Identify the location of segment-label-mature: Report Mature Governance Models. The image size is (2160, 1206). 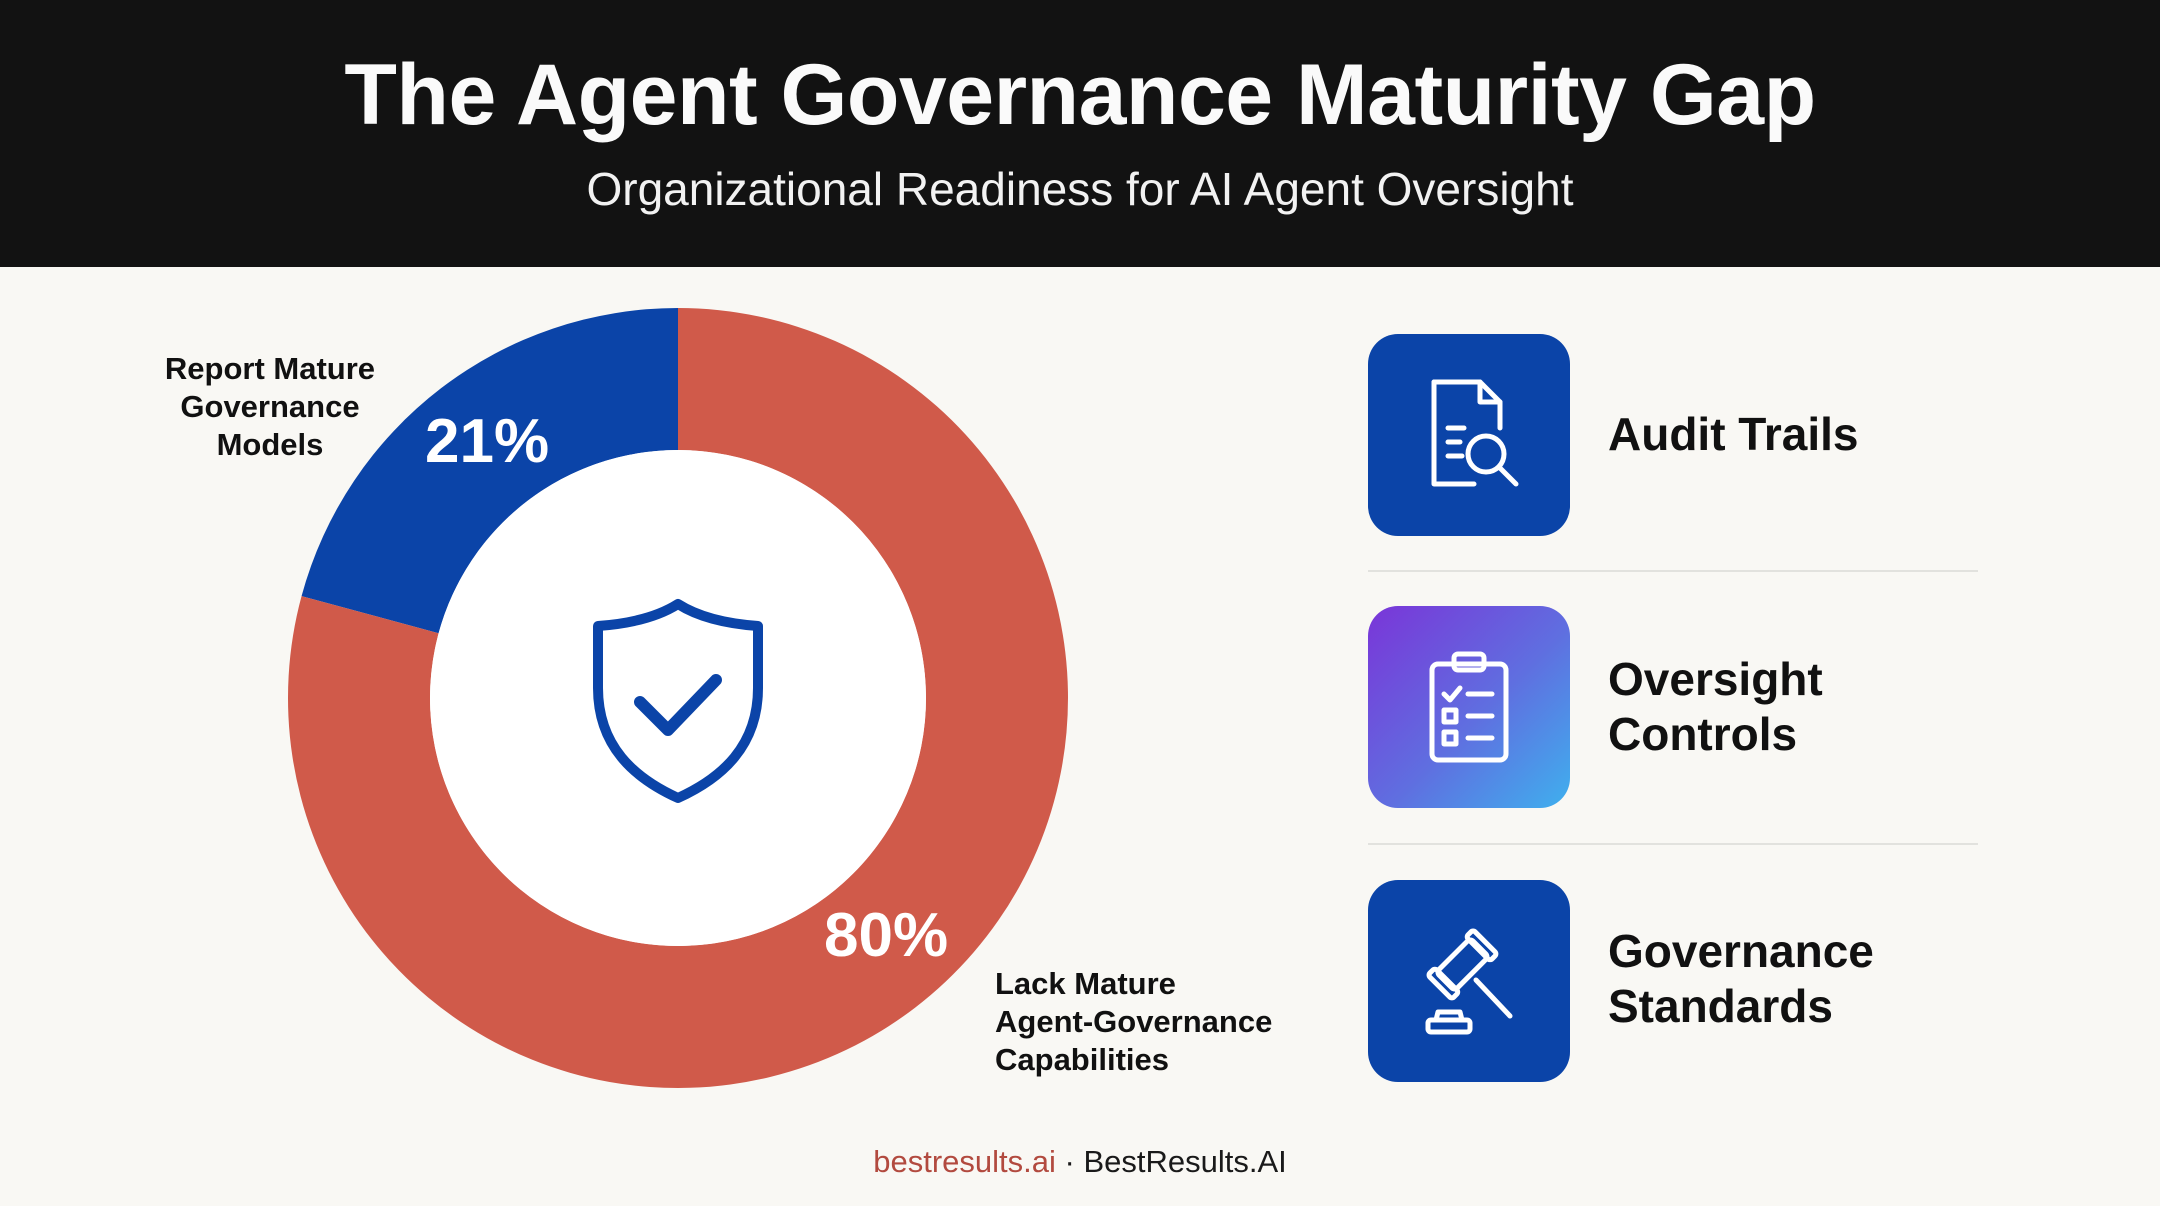
(270, 407).